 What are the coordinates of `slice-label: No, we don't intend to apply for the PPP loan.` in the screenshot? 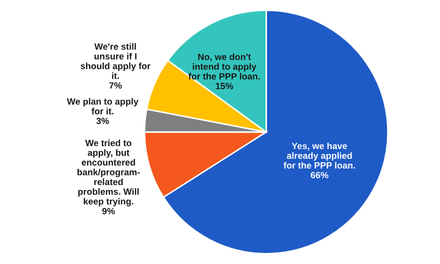 It's located at (224, 66).